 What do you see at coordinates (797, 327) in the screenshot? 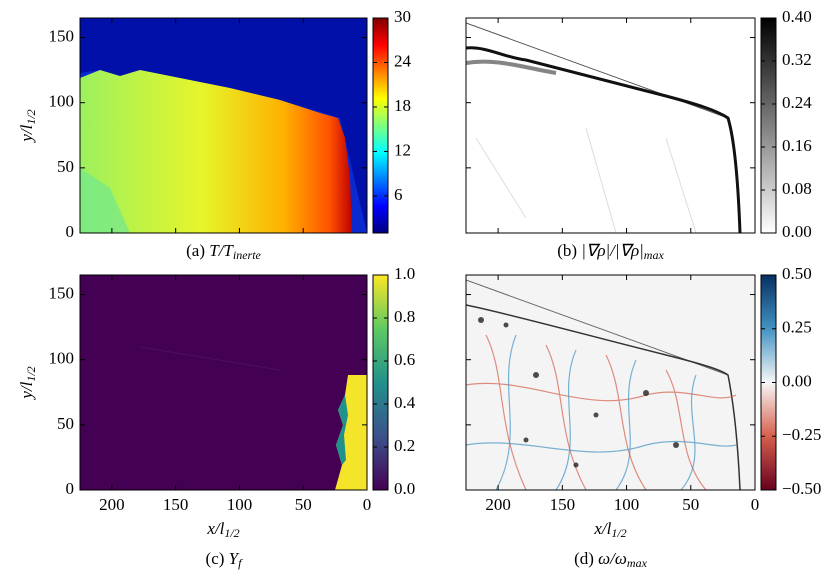
I see `colorbar-tick-label: 0.25` at bounding box center [797, 327].